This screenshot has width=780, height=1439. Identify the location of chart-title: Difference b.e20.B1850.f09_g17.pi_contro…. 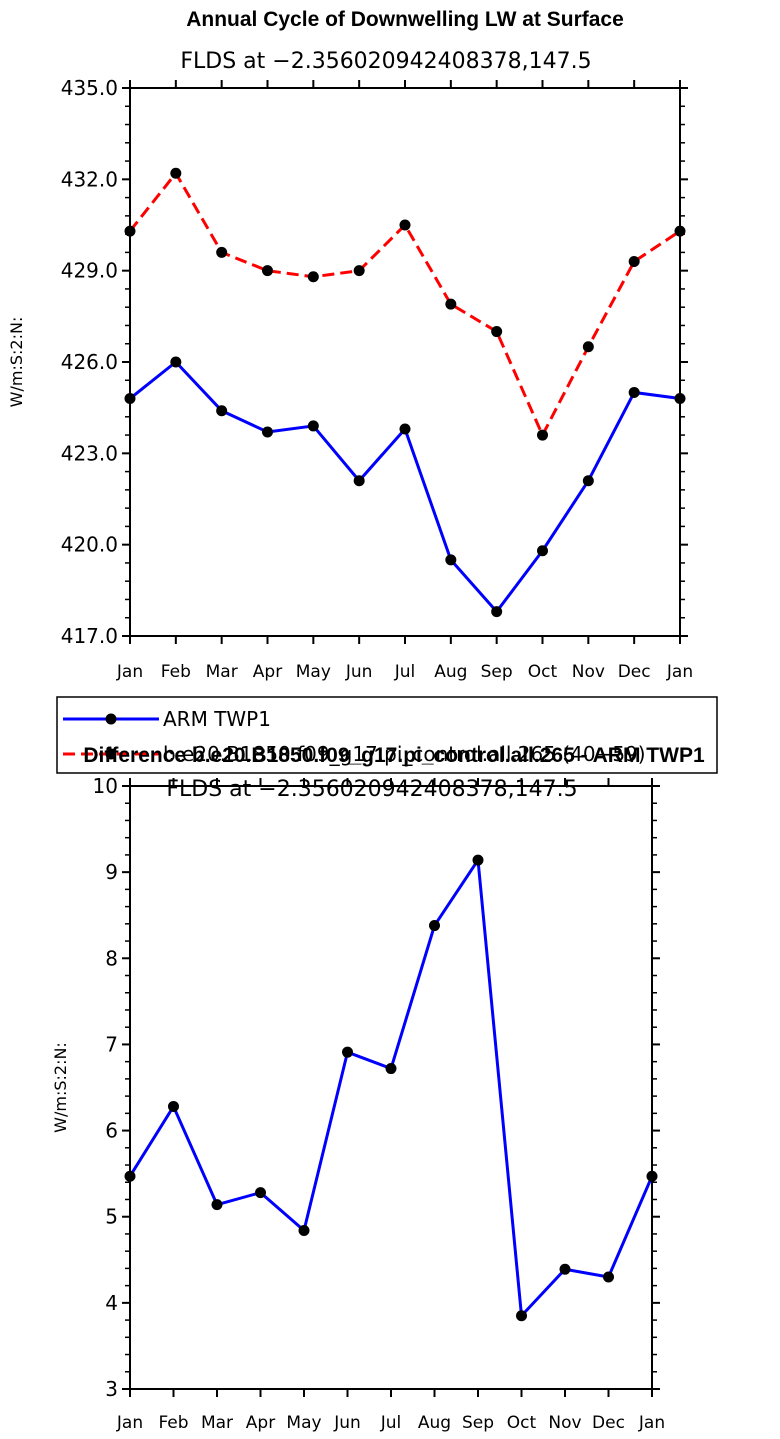
(394, 755).